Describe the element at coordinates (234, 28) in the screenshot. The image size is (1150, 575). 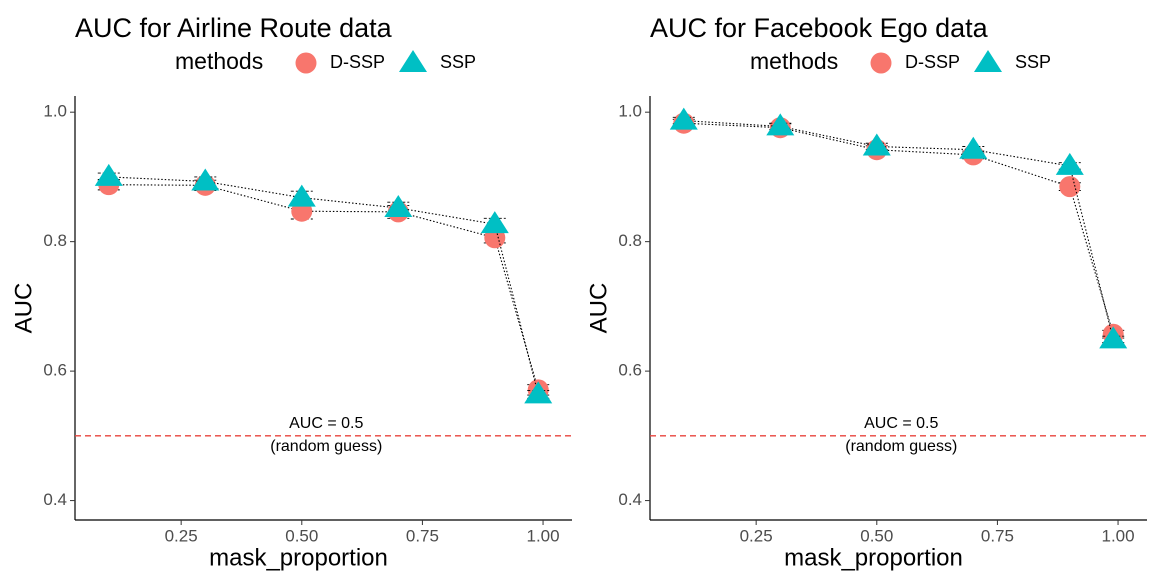
I see `chart-title: AUC for Airline Route data` at that location.